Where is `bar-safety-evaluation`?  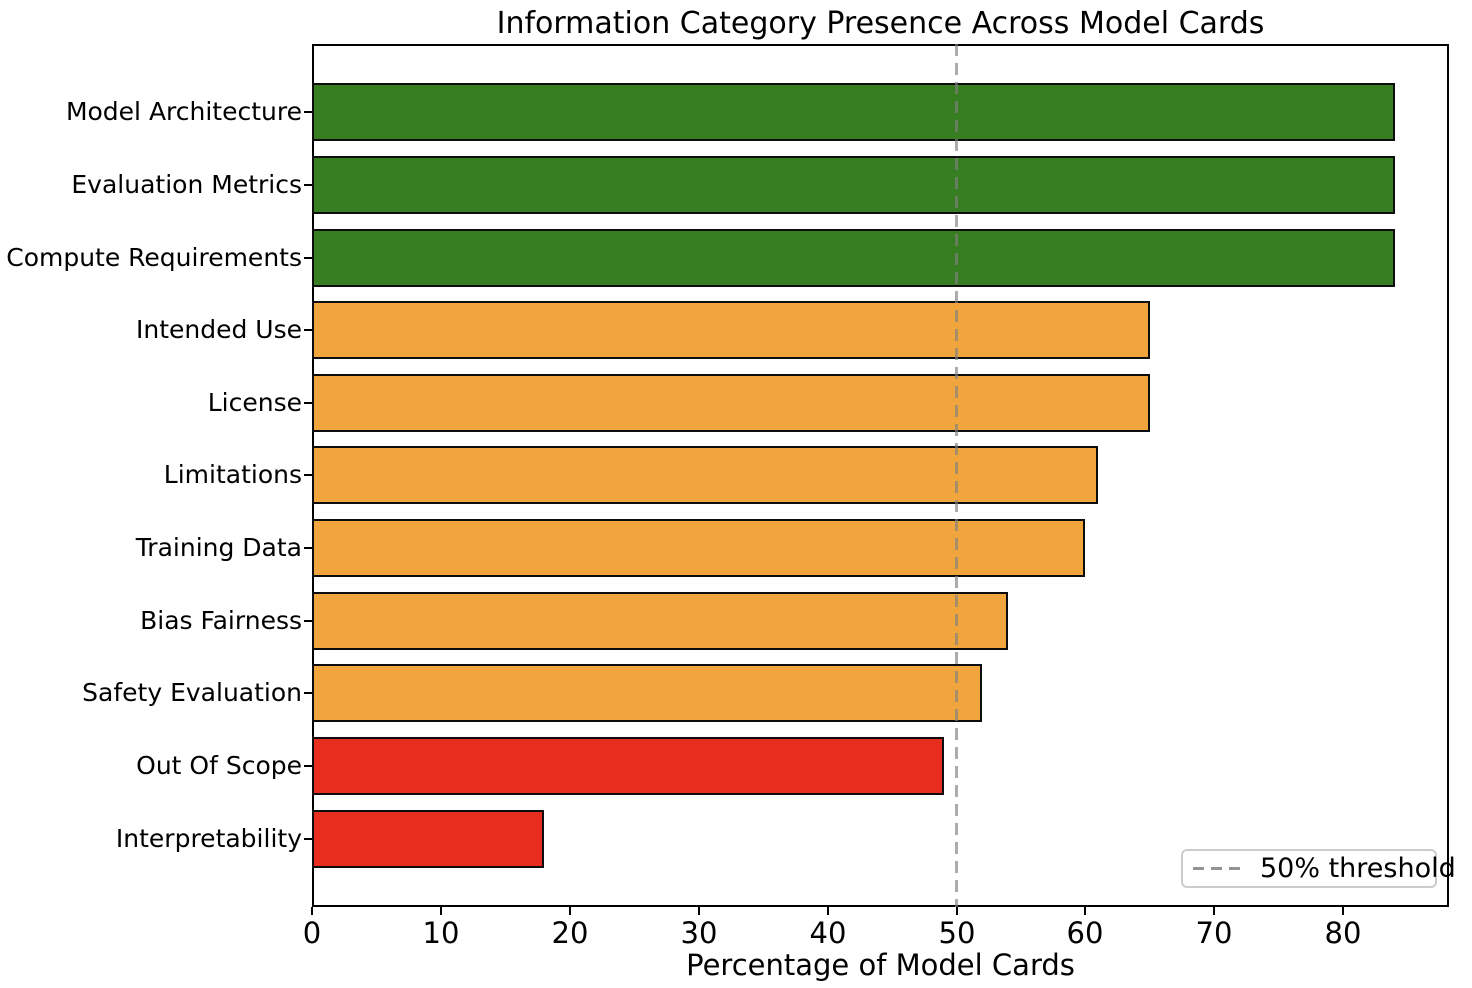 bar-safety-evaluation is located at coordinates (647, 693).